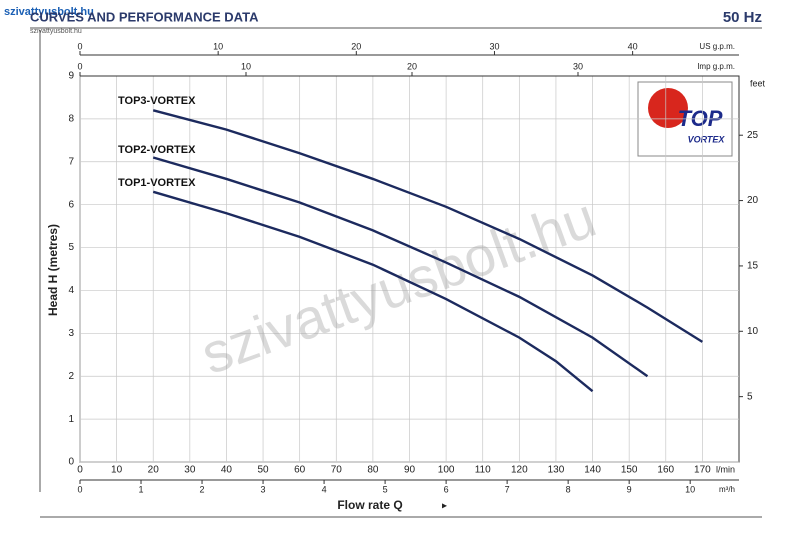  What do you see at coordinates (300, 470) in the screenshot?
I see `x-tick-label: 60` at bounding box center [300, 470].